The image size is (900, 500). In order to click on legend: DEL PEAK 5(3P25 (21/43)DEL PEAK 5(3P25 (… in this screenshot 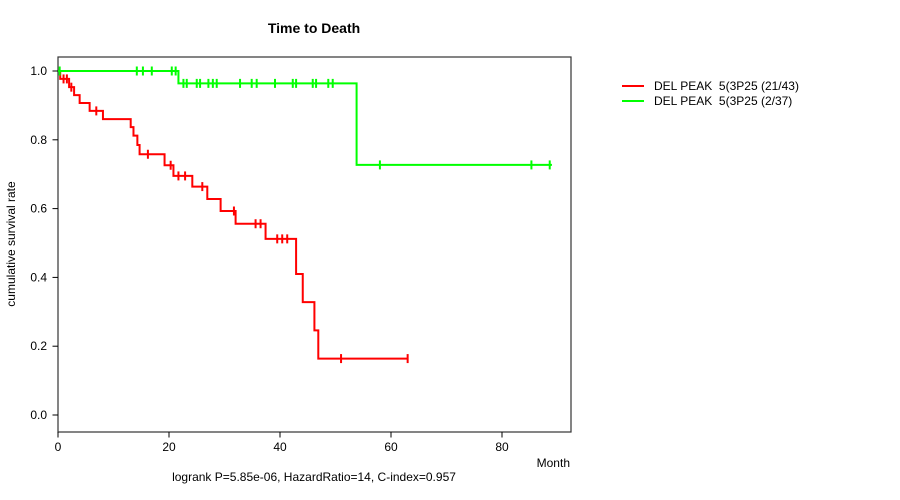, I will do `click(710, 93)`.